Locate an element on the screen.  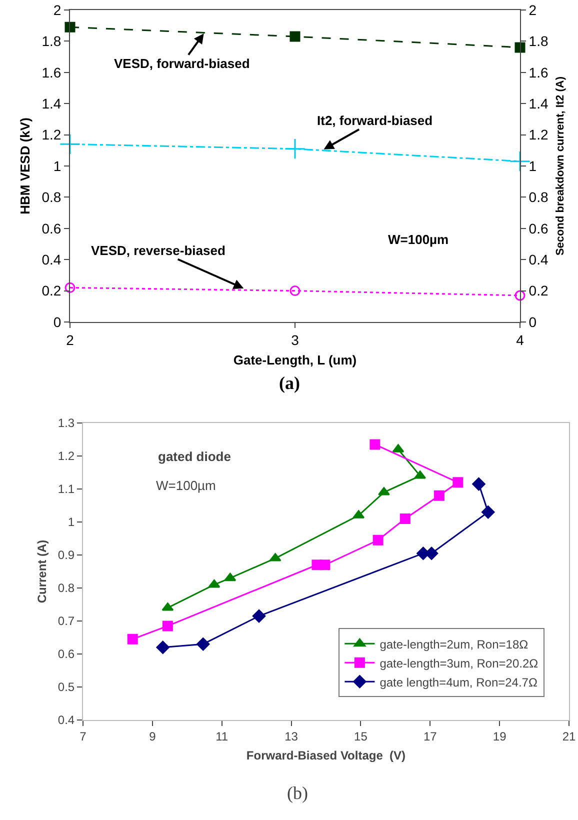
annotation: gated diode is located at coordinates (194, 456).